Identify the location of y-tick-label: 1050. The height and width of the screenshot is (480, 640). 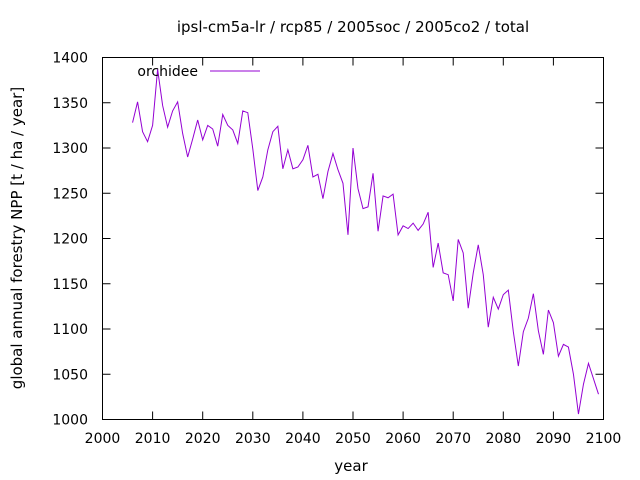
(70, 375).